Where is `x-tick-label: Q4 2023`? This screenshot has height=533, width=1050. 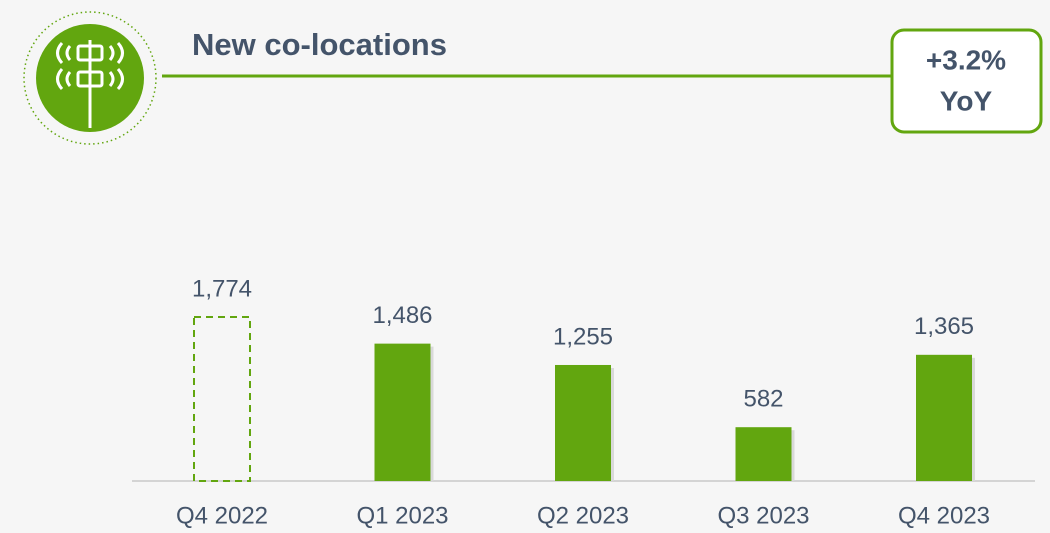
x-tick-label: Q4 2023 is located at coordinates (944, 515).